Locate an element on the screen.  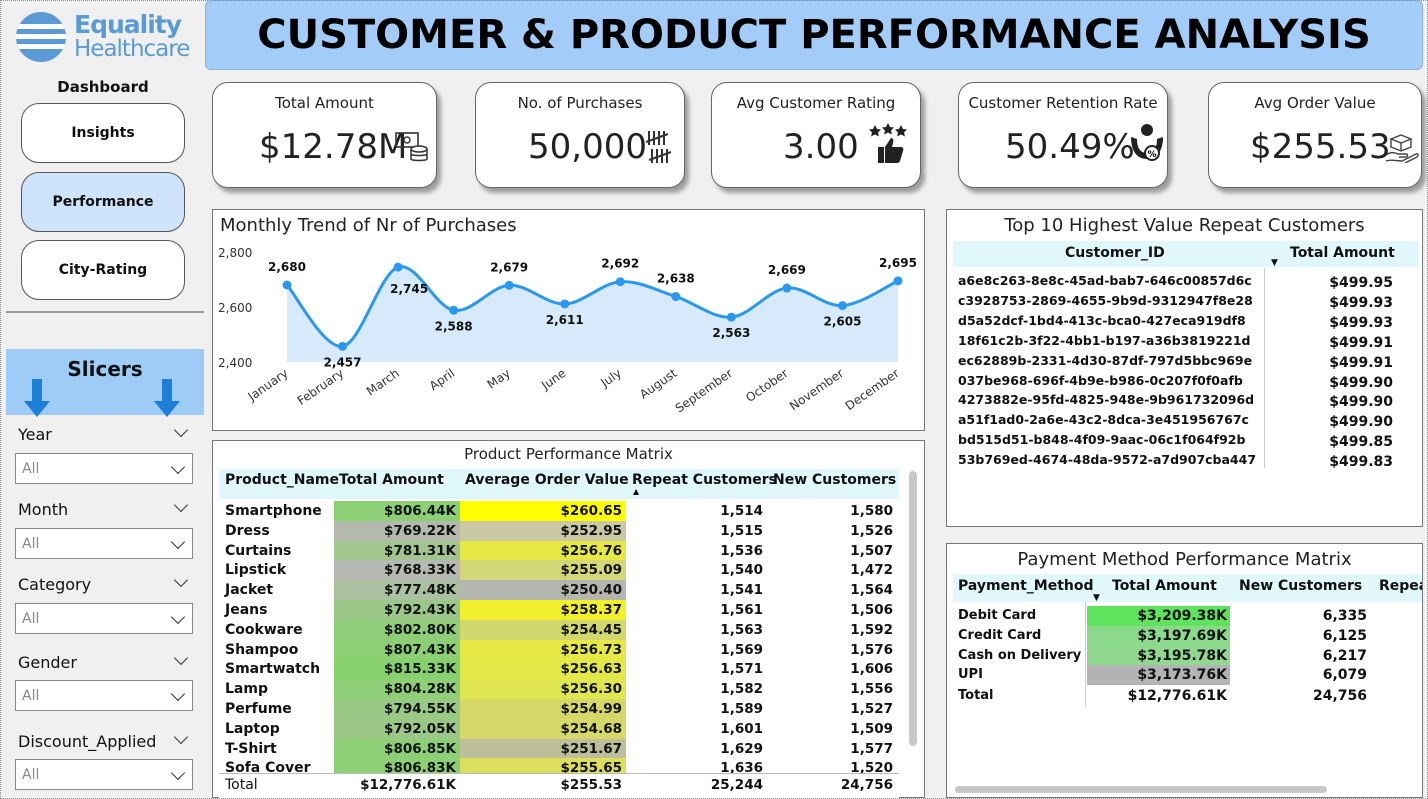
customer-id: 53b769ed-4674-48da-9572-a7d907cba447 is located at coordinates (1107, 460).